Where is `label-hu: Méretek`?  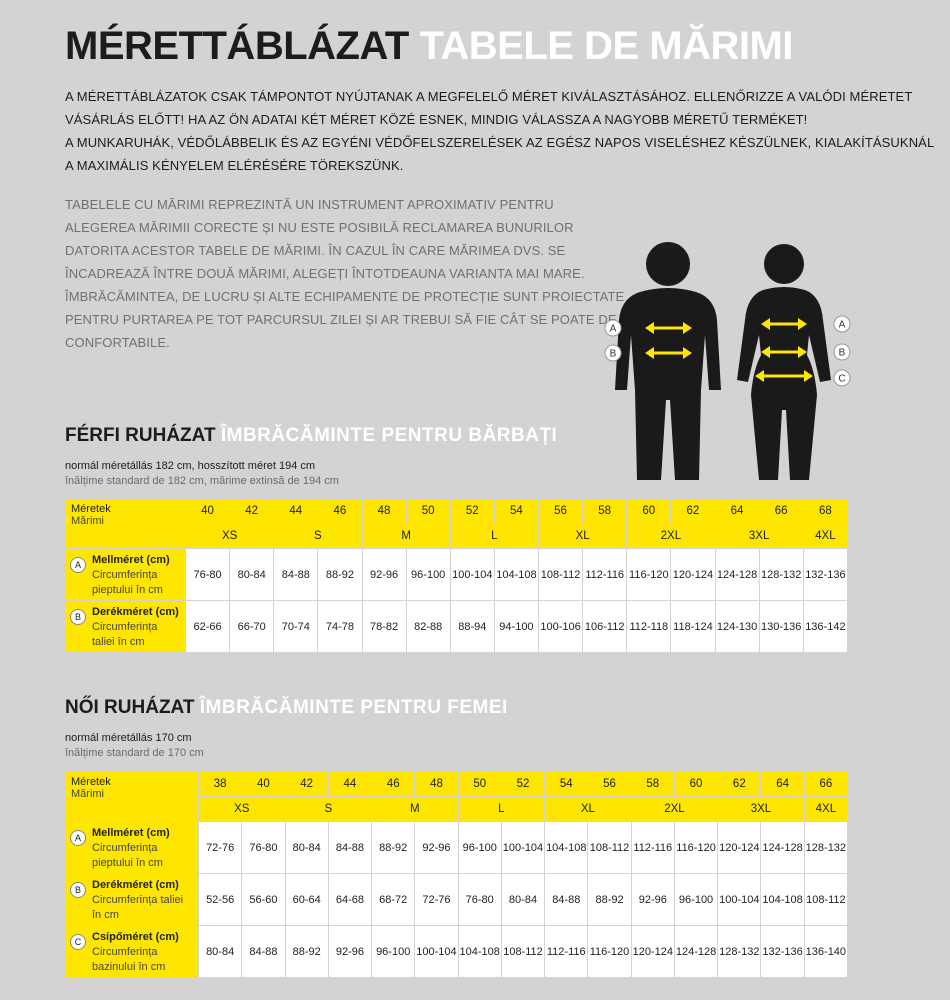
label-hu: Méretek is located at coordinates (91, 509).